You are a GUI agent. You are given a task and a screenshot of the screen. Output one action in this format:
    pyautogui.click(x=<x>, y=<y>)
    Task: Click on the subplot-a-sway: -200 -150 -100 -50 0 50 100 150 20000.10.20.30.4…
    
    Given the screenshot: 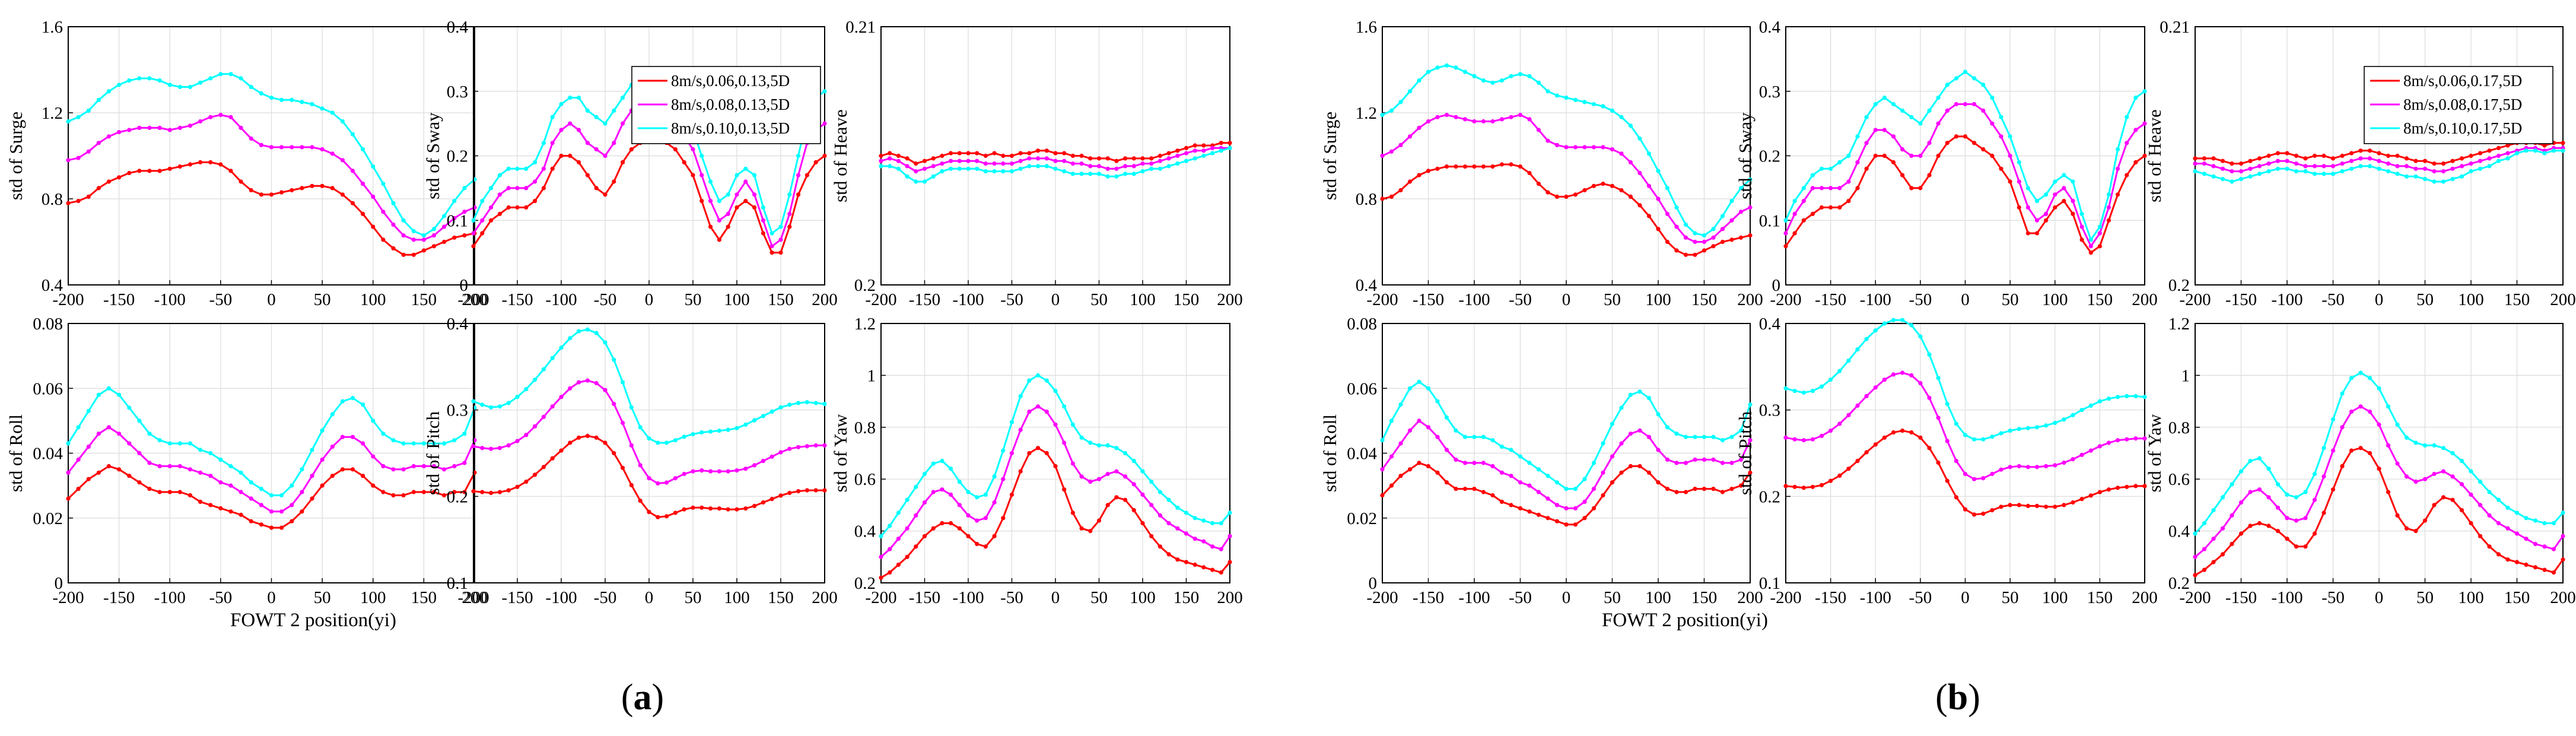 What is the action you would take?
    pyautogui.click(x=630, y=163)
    